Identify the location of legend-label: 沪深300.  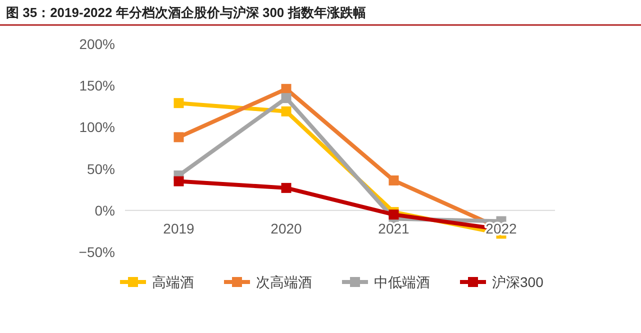
(518, 282).